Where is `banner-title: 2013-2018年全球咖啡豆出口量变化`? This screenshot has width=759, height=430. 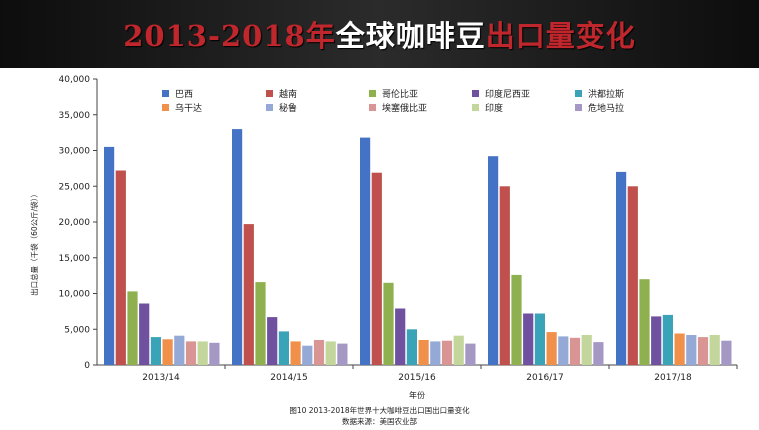
banner-title: 2013-2018年全球咖啡豆出口量变化 is located at coordinates (379, 34).